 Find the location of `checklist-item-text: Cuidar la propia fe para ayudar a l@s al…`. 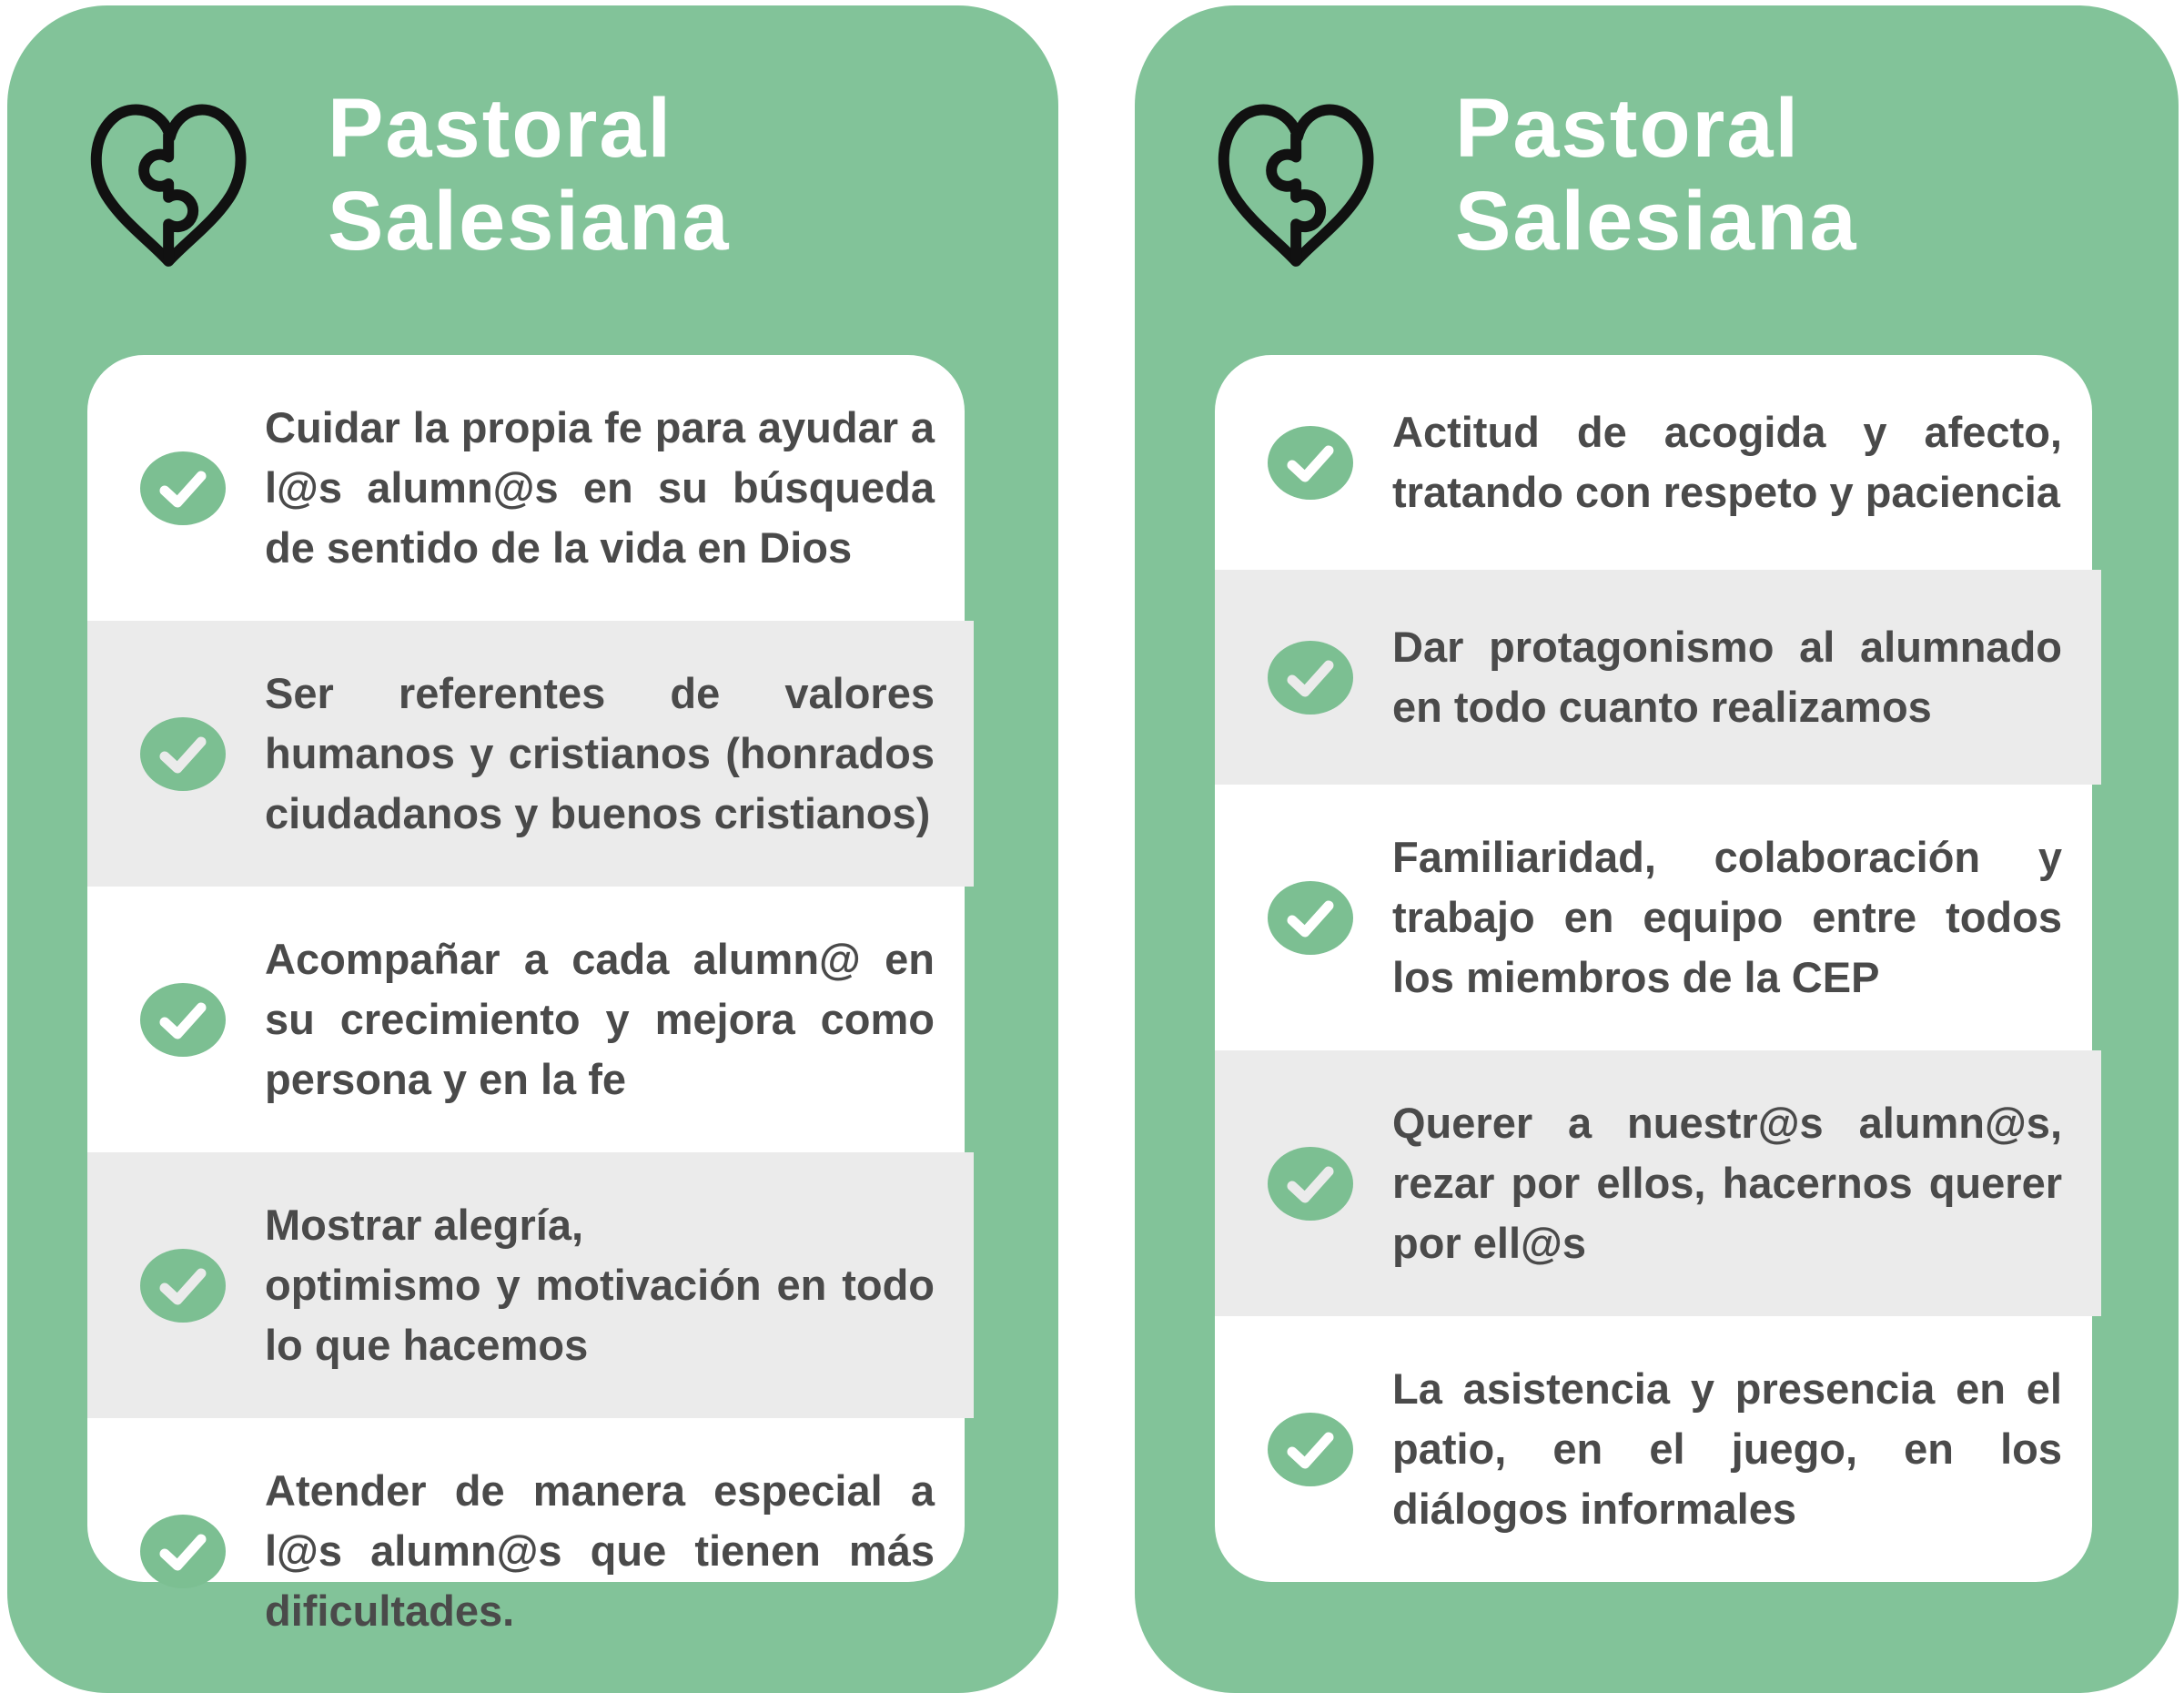

checklist-item-text: Cuidar la propia fe para ayudar a l@s al… is located at coordinates (600, 487).